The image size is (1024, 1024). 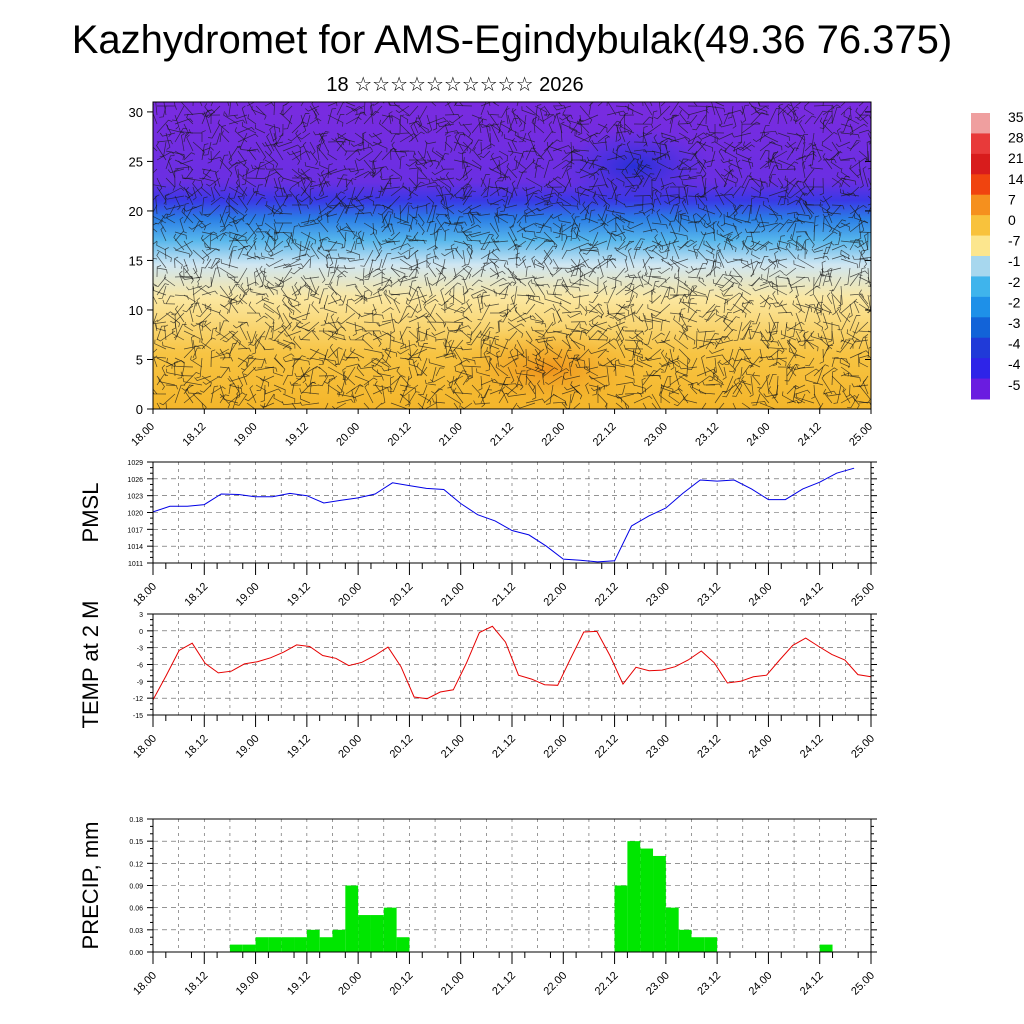 I want to click on temp-axis-title: TEMP at 2 M, so click(x=90, y=665).